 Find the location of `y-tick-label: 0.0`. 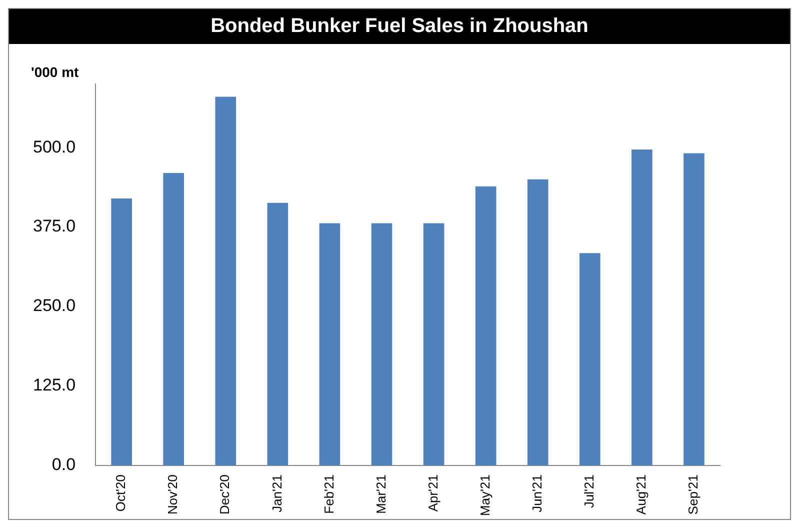

y-tick-label: 0.0 is located at coordinates (64, 464).